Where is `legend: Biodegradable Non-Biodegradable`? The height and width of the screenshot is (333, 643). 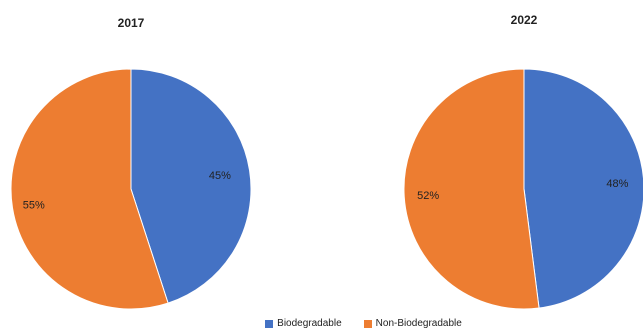 legend: Biodegradable Non-Biodegradable is located at coordinates (342, 324).